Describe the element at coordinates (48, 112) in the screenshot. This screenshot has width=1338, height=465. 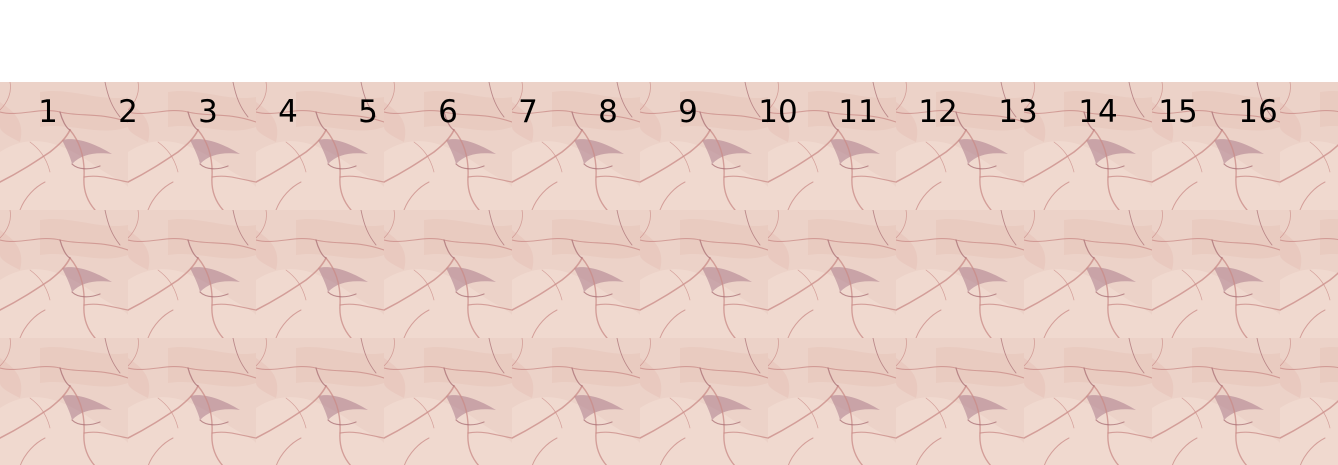
I see `column-number-1: 1` at that location.